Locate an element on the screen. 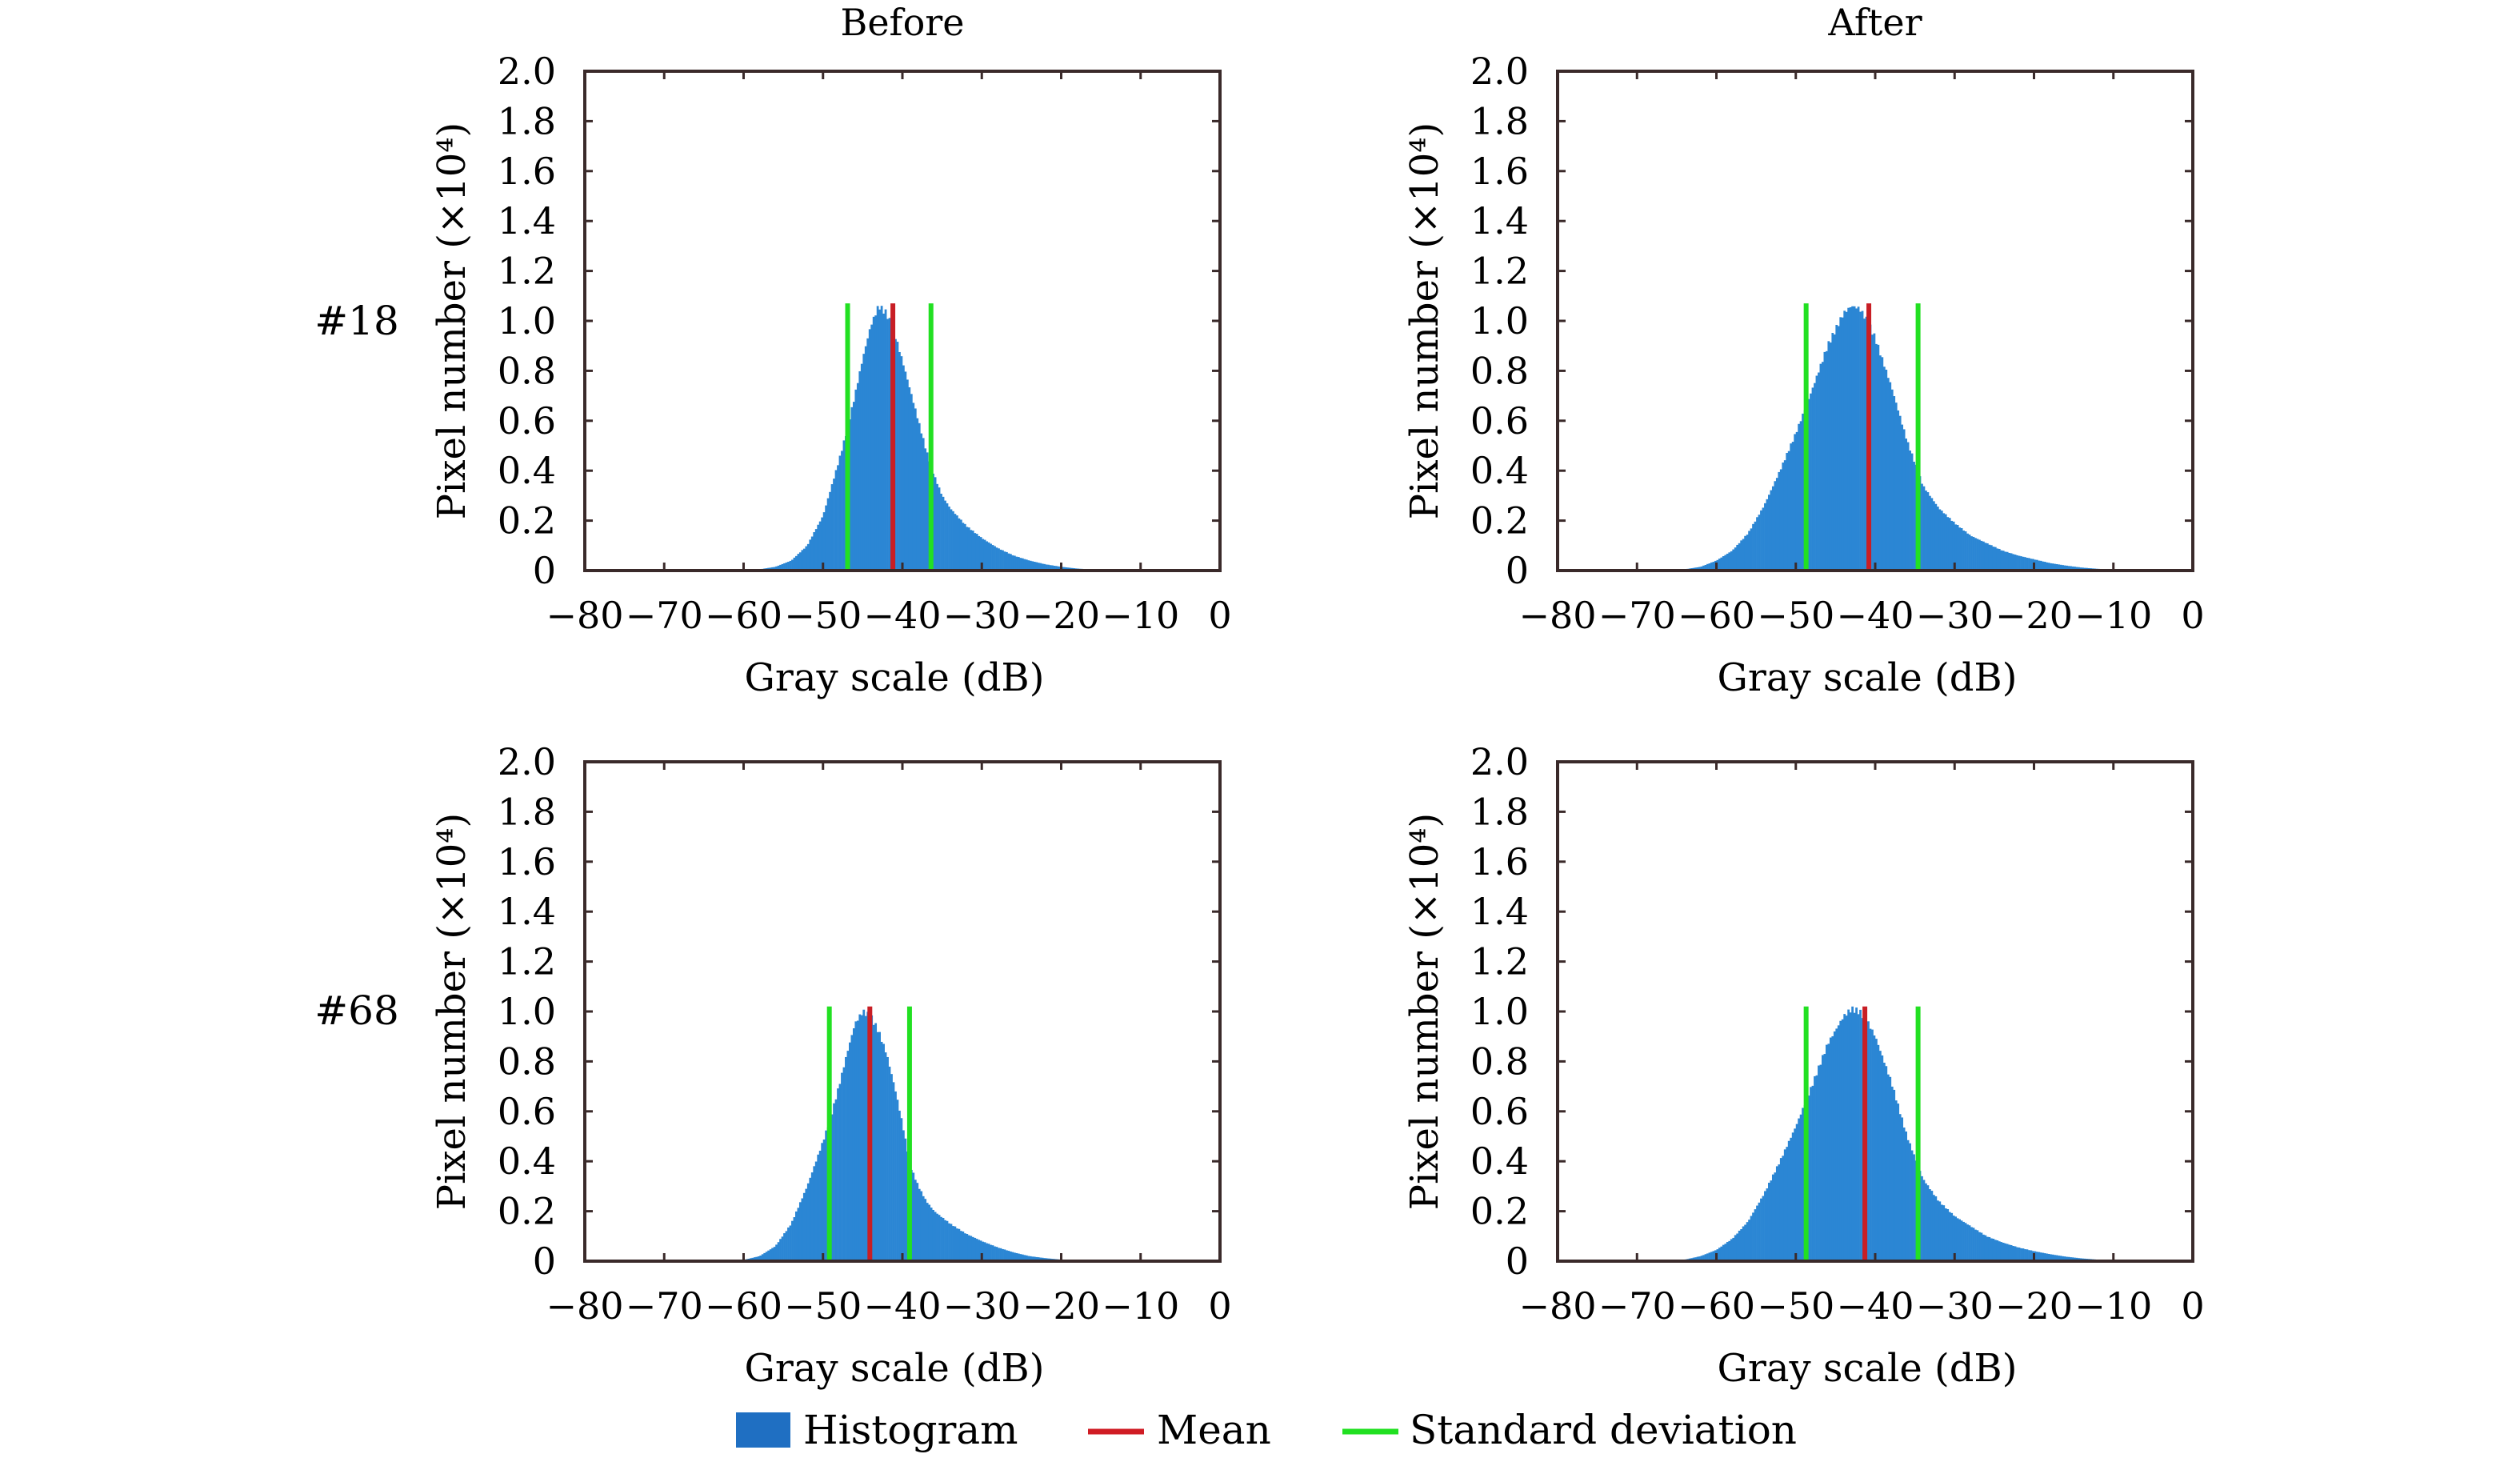 The height and width of the screenshot is (1462, 2520). y-tick-label: 0 is located at coordinates (1517, 1261).